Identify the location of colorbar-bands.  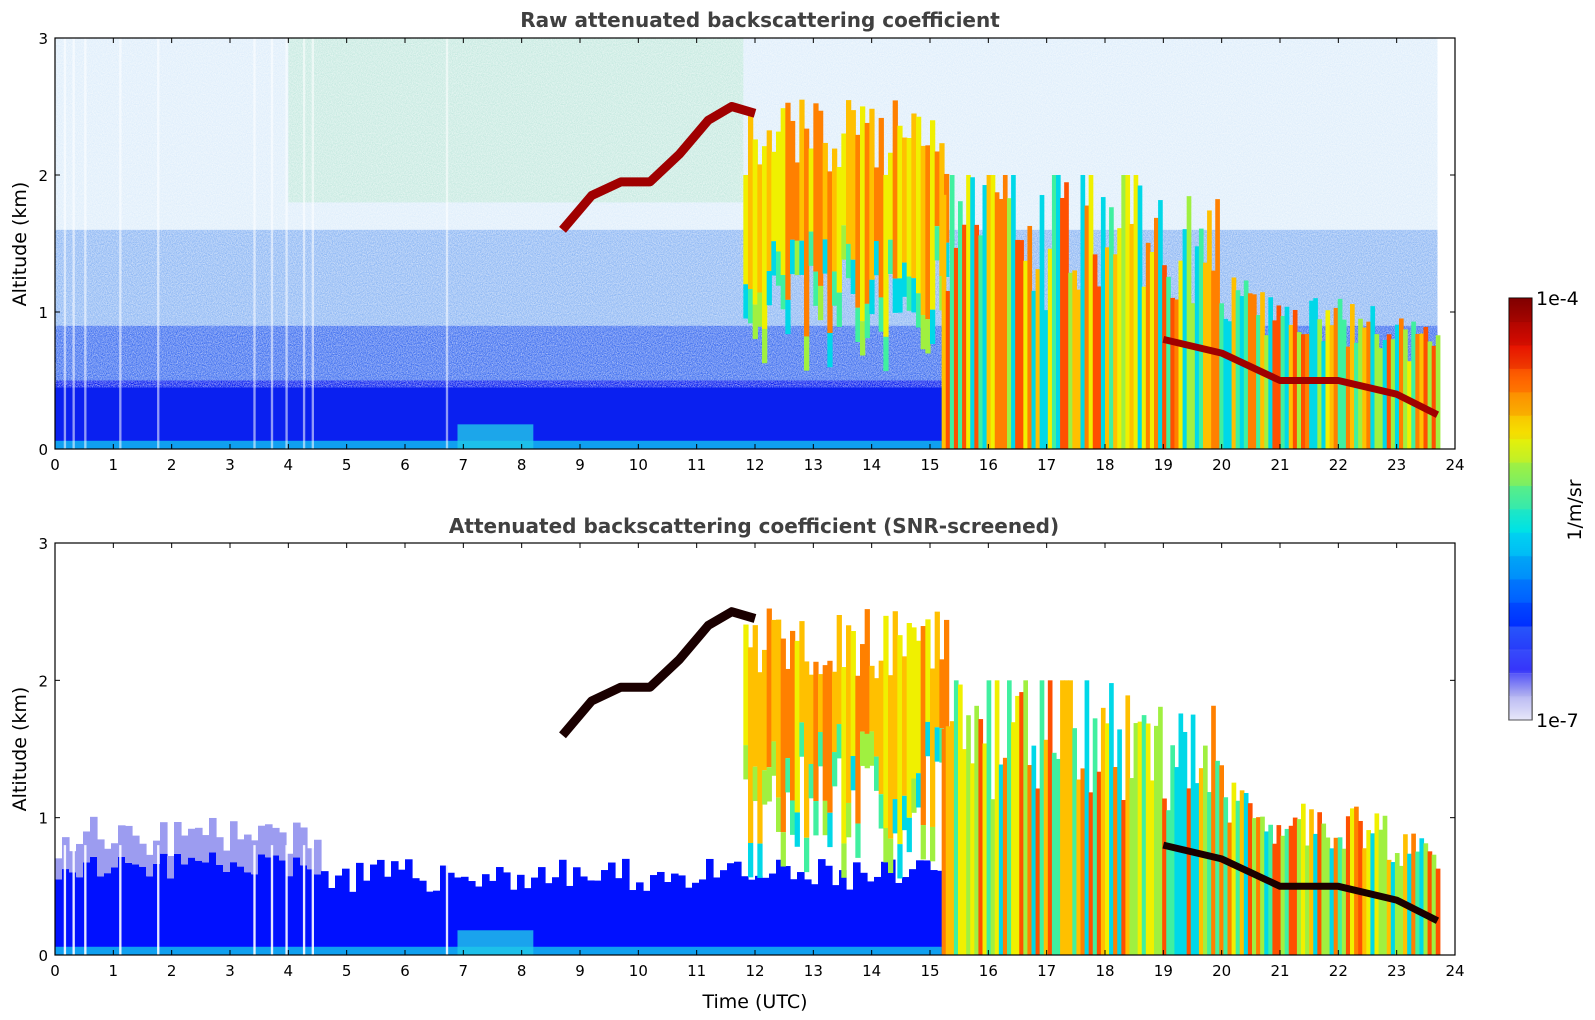
(1520, 509).